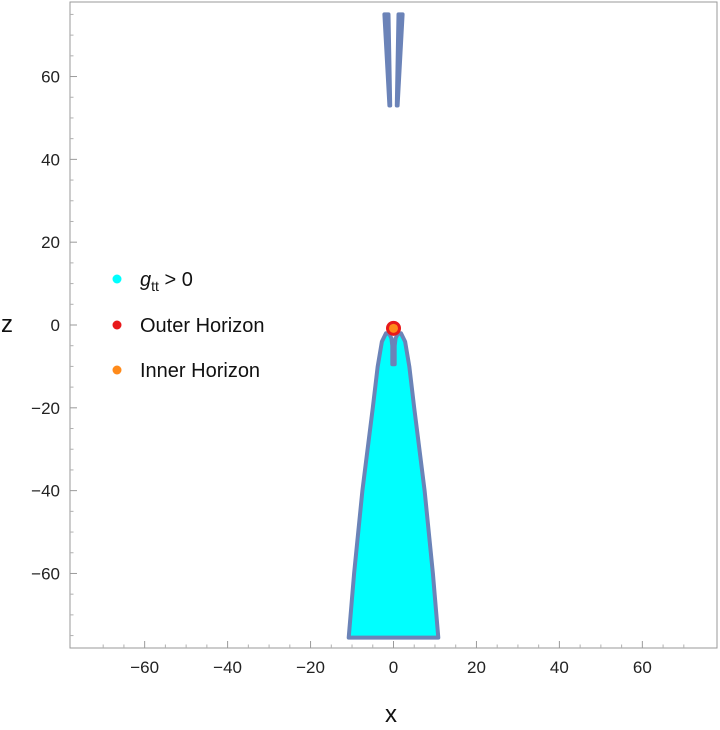  Describe the element at coordinates (144, 667) in the screenshot. I see `x-tick-label: −60` at that location.